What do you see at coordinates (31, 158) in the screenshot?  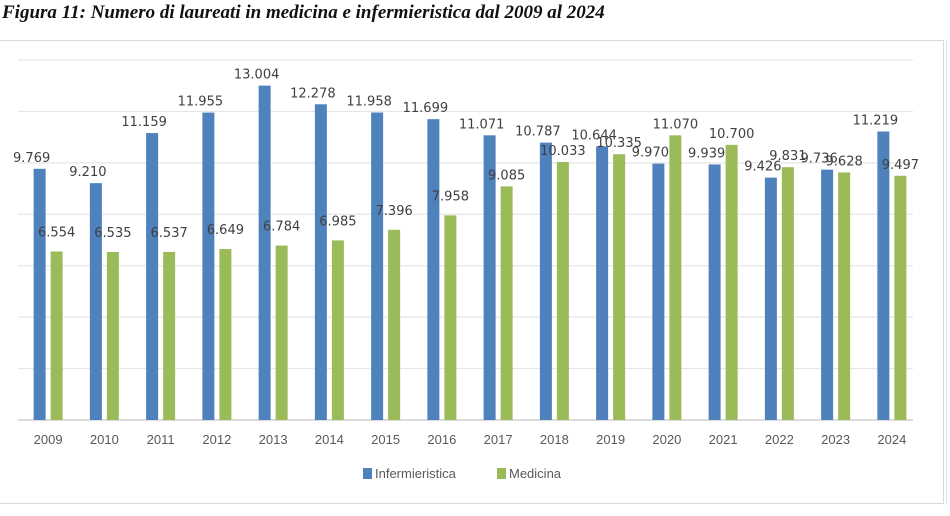 I see `data-label: 9.769` at bounding box center [31, 158].